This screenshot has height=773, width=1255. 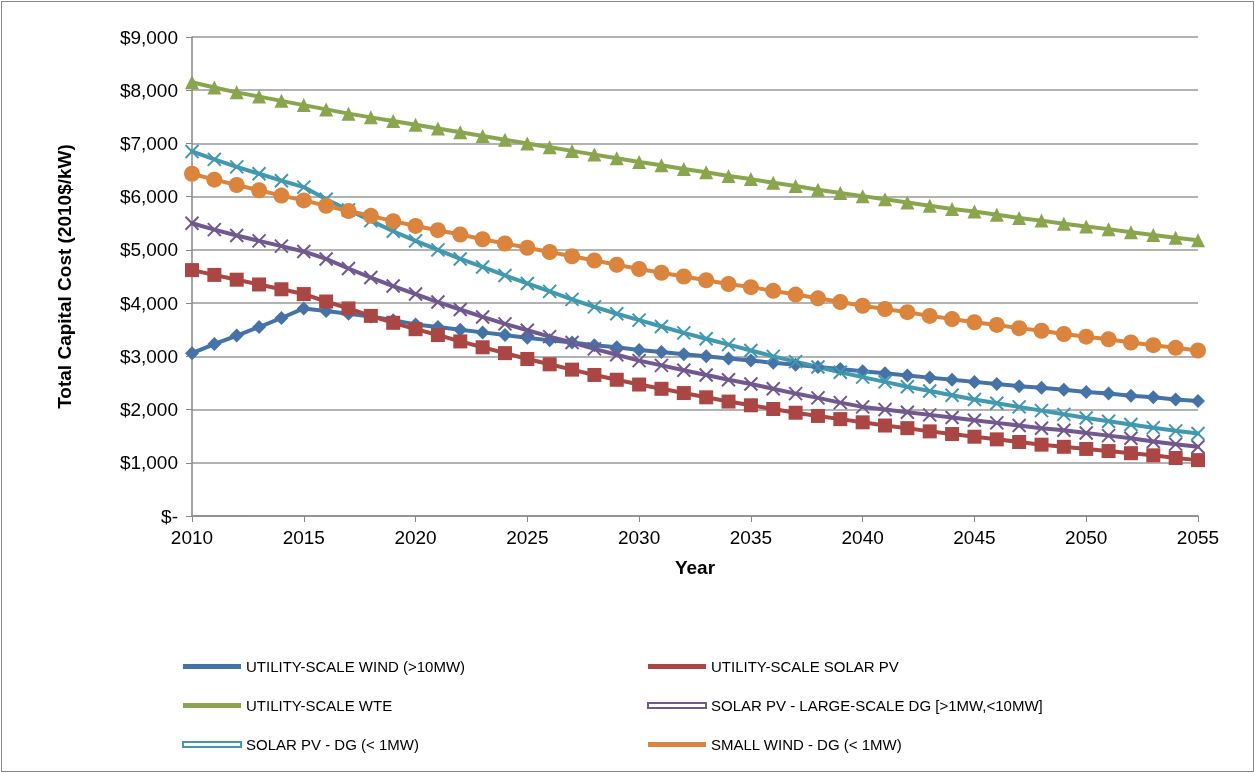 I want to click on y-tick-label: $4,000, so click(x=148, y=303).